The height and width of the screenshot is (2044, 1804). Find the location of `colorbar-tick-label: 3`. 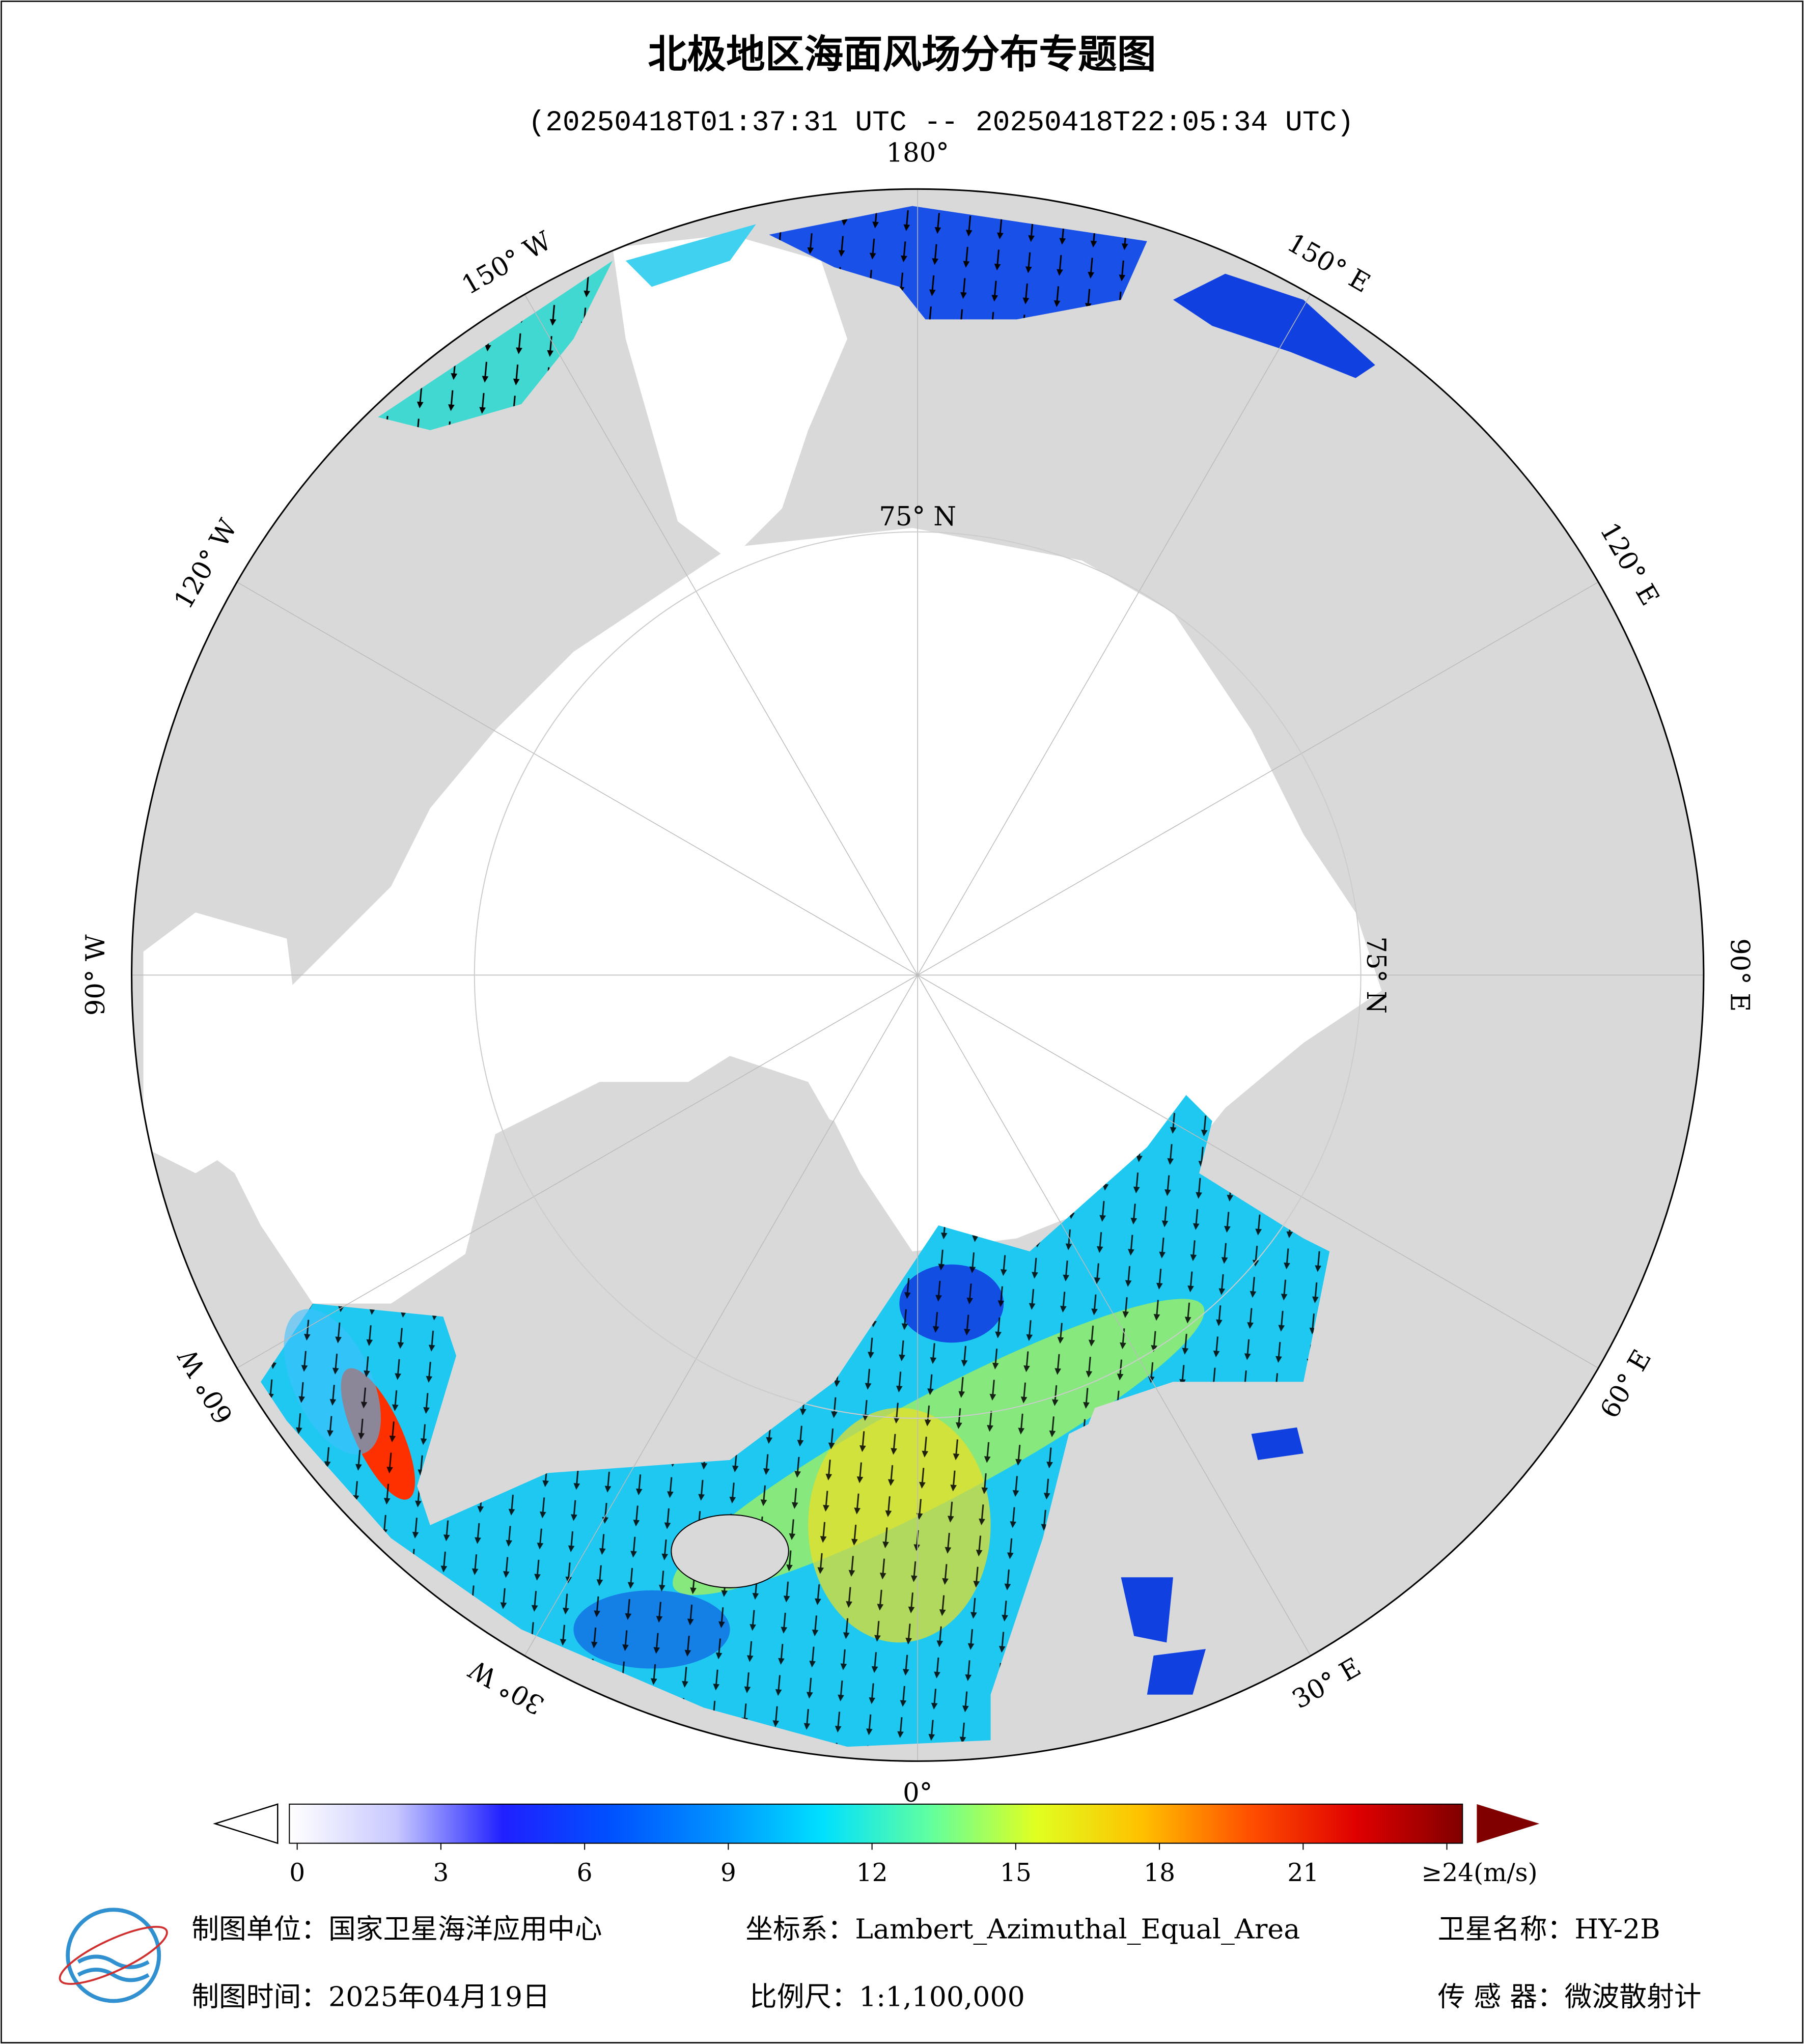

colorbar-tick-label: 3 is located at coordinates (441, 1873).